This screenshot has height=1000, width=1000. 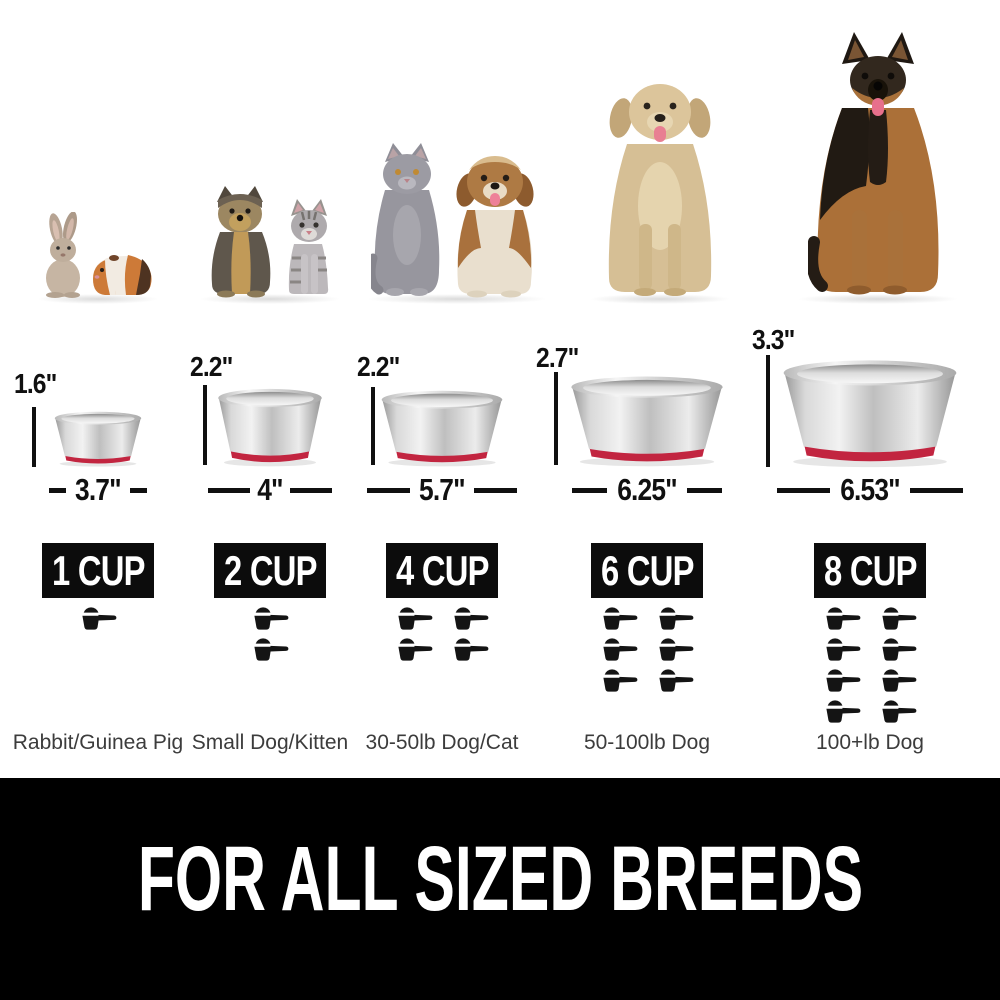 What do you see at coordinates (35, 383) in the screenshot?
I see `bowl-height-label: 1.6"` at bounding box center [35, 383].